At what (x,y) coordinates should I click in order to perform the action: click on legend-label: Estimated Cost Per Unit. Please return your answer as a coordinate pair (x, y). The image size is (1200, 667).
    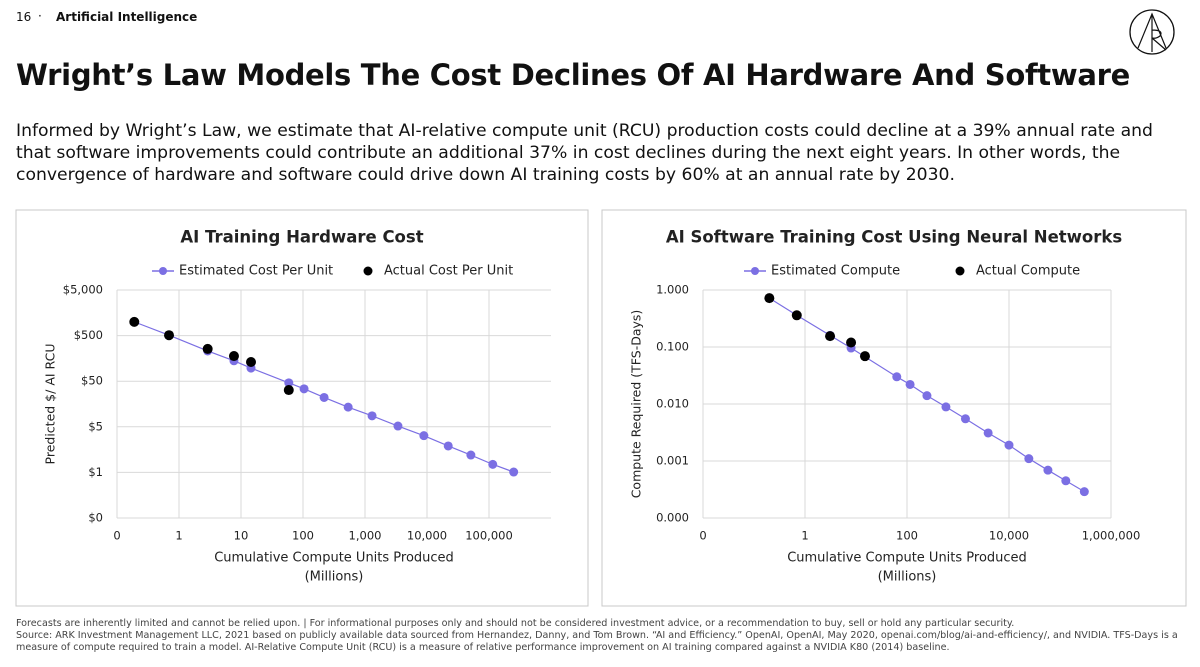
    Looking at the image, I should click on (256, 271).